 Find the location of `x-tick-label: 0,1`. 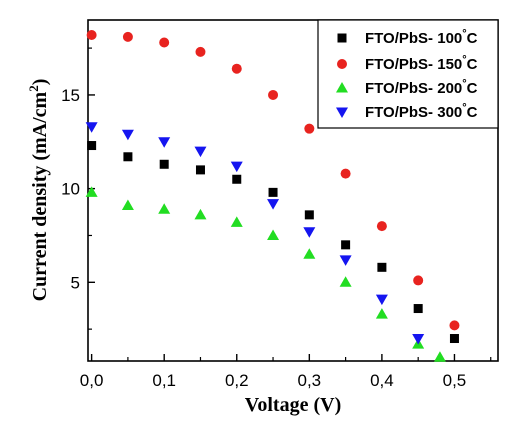

x-tick-label: 0,1 is located at coordinates (164, 380).